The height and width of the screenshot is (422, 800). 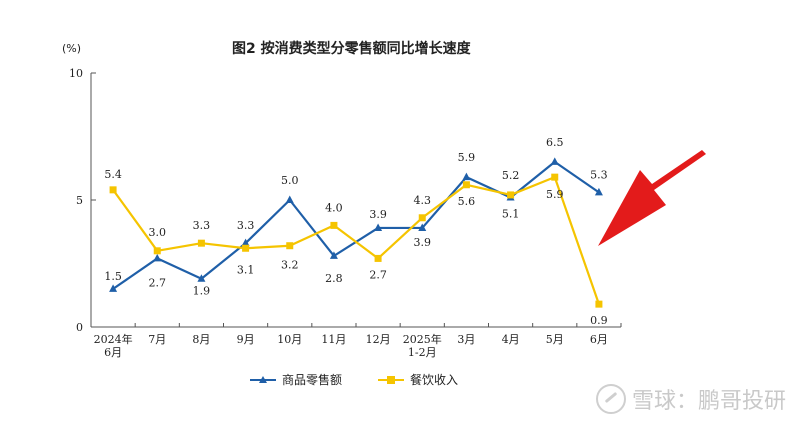 What do you see at coordinates (422, 352) in the screenshot?
I see `x-tick-label: 1-2月` at bounding box center [422, 352].